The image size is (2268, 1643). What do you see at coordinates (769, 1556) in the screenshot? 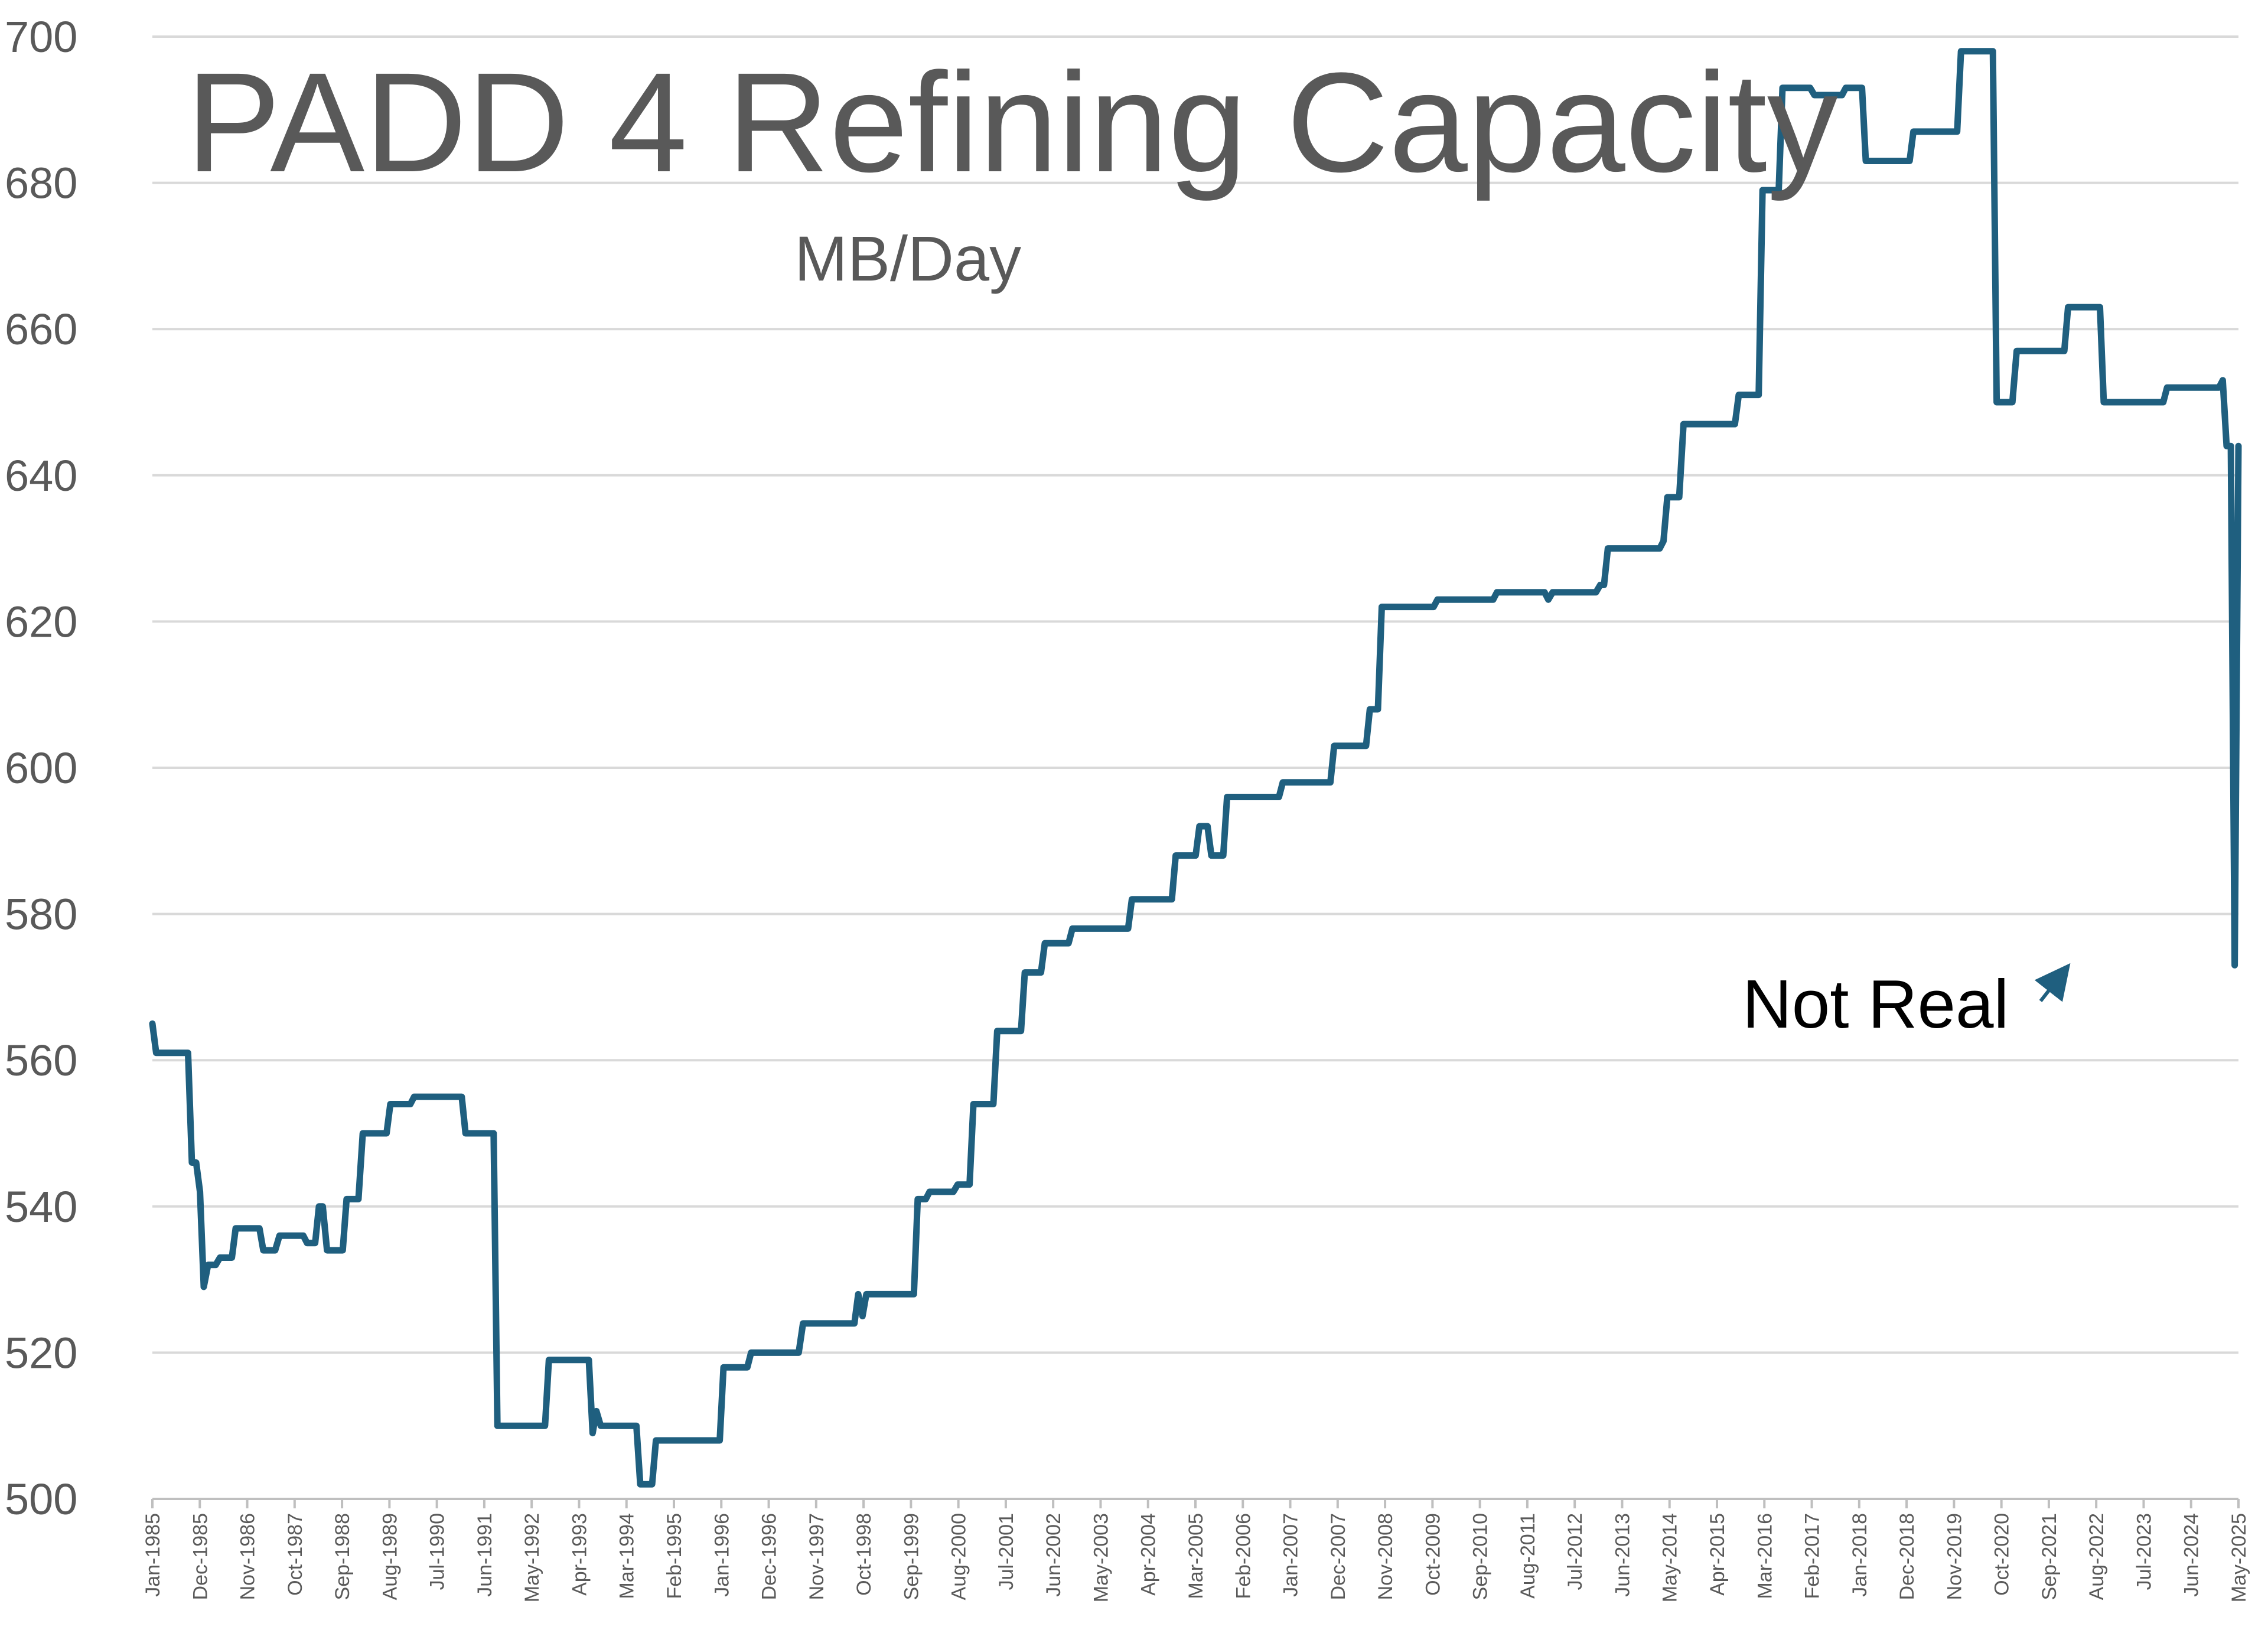
I see `x-tick-label: Dec-1996` at bounding box center [769, 1556].